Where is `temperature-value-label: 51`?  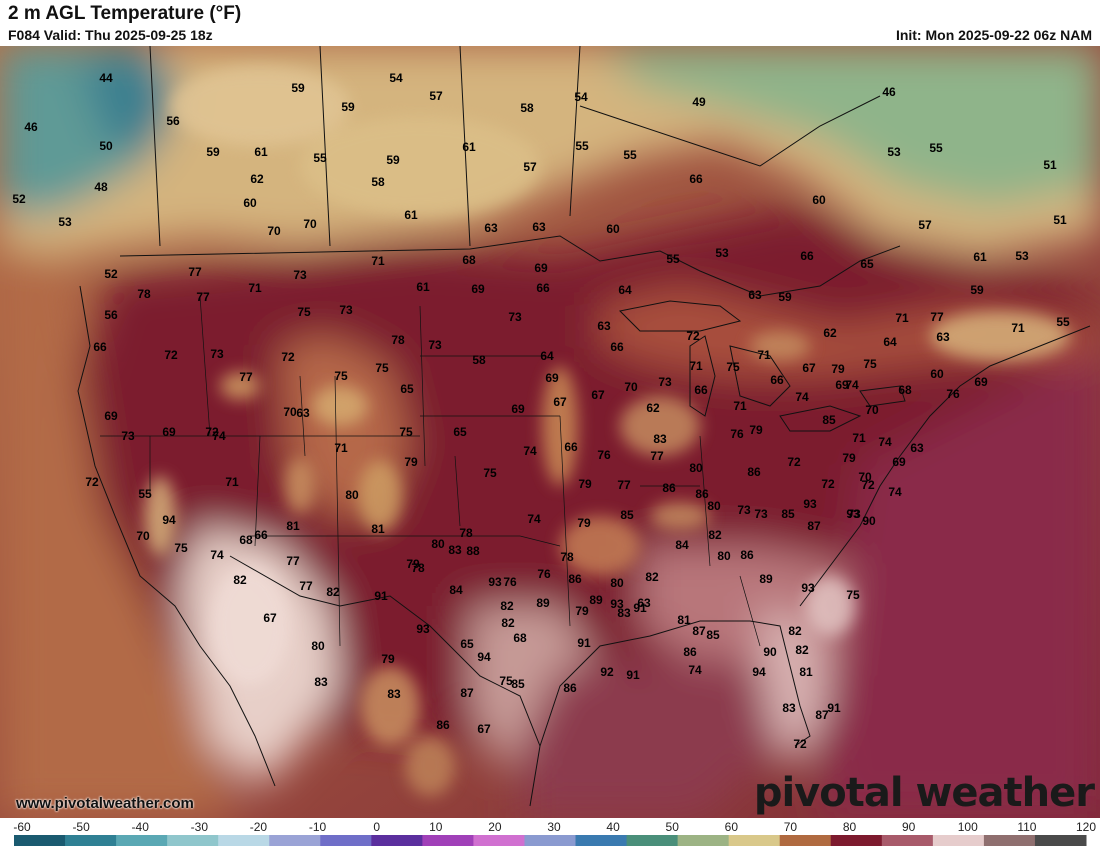
temperature-value-label: 51 is located at coordinates (1050, 165).